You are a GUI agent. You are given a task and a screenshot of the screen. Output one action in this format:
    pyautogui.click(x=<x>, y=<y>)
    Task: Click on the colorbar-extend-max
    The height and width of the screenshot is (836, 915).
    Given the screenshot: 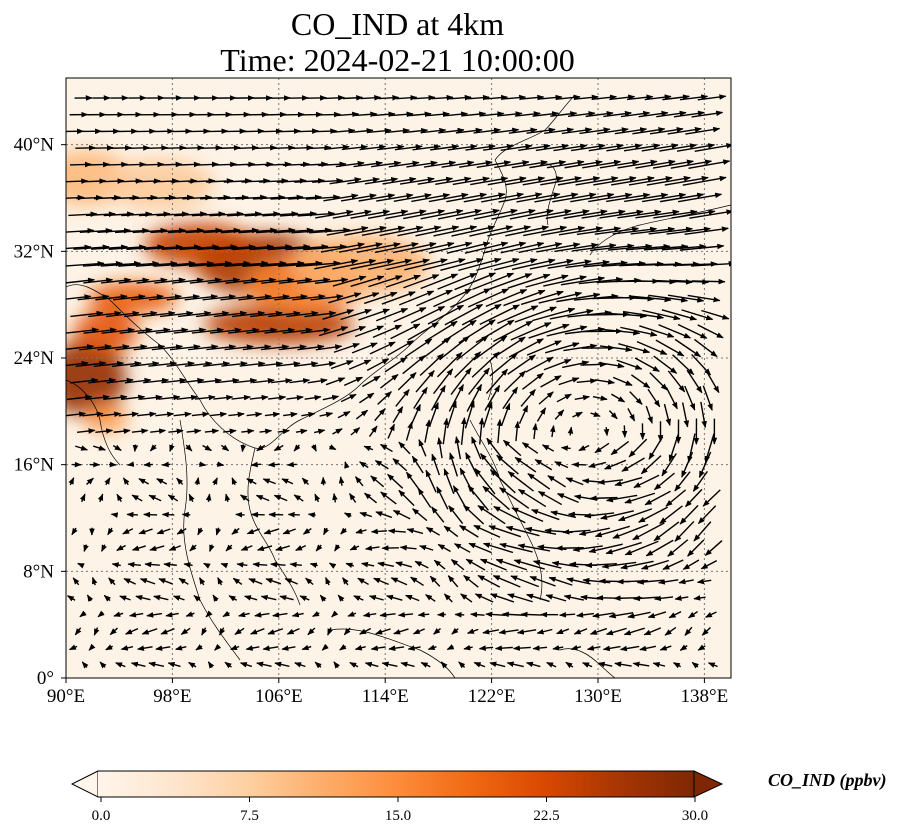 What is the action you would take?
    pyautogui.click(x=708, y=784)
    